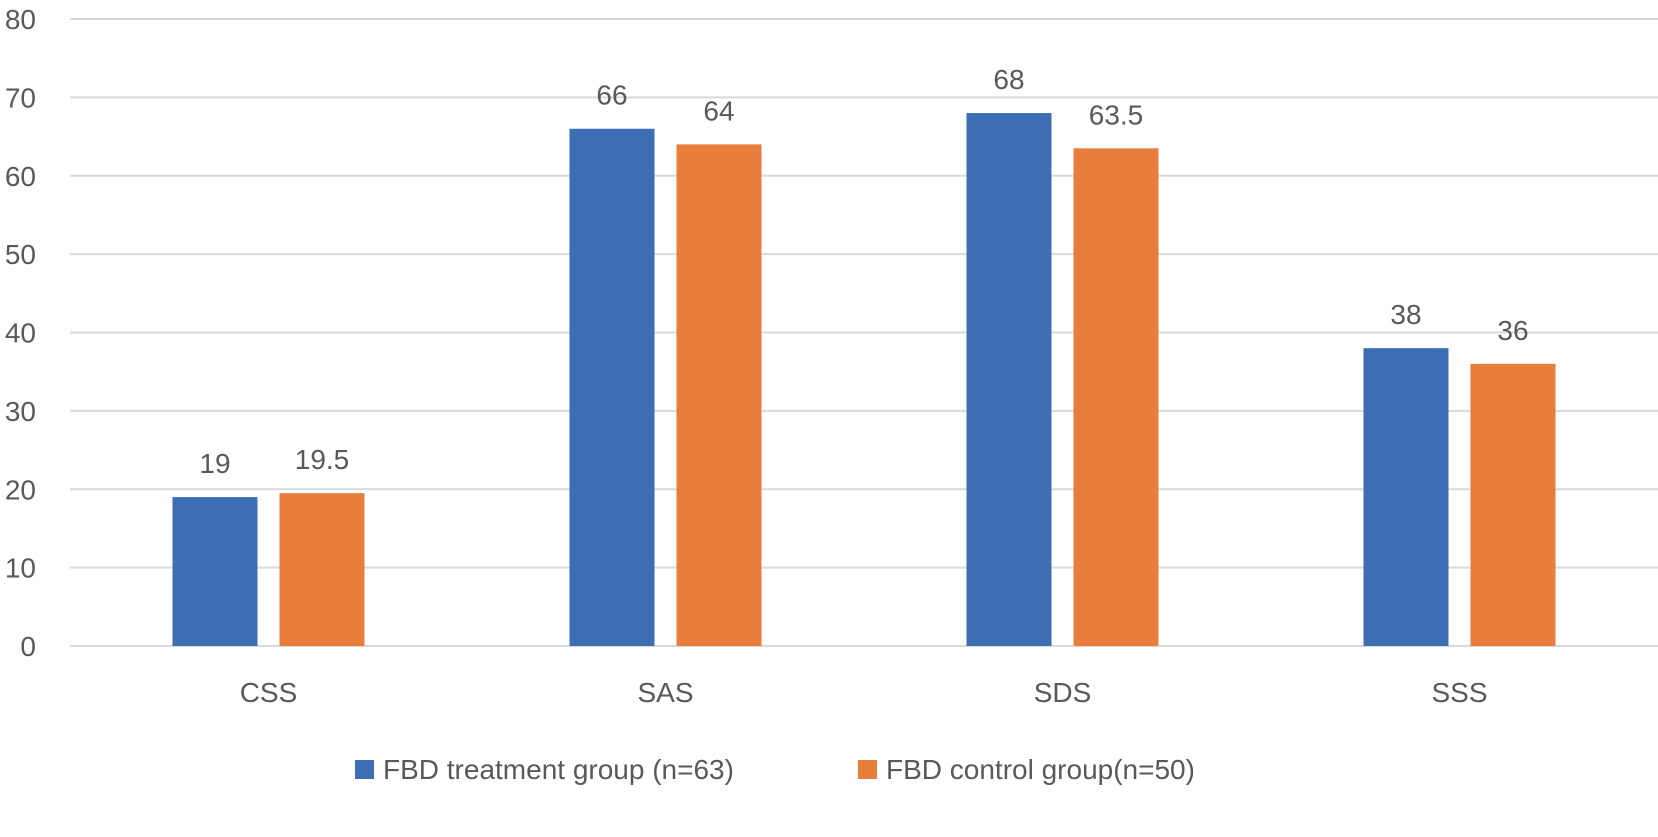 Image resolution: width=1658 pixels, height=837 pixels. I want to click on data-label: 68, so click(1008, 79).